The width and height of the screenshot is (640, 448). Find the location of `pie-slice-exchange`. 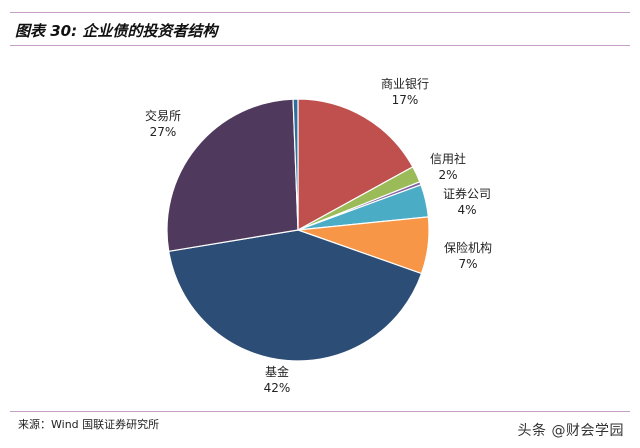

pie-slice-exchange is located at coordinates (232, 175).